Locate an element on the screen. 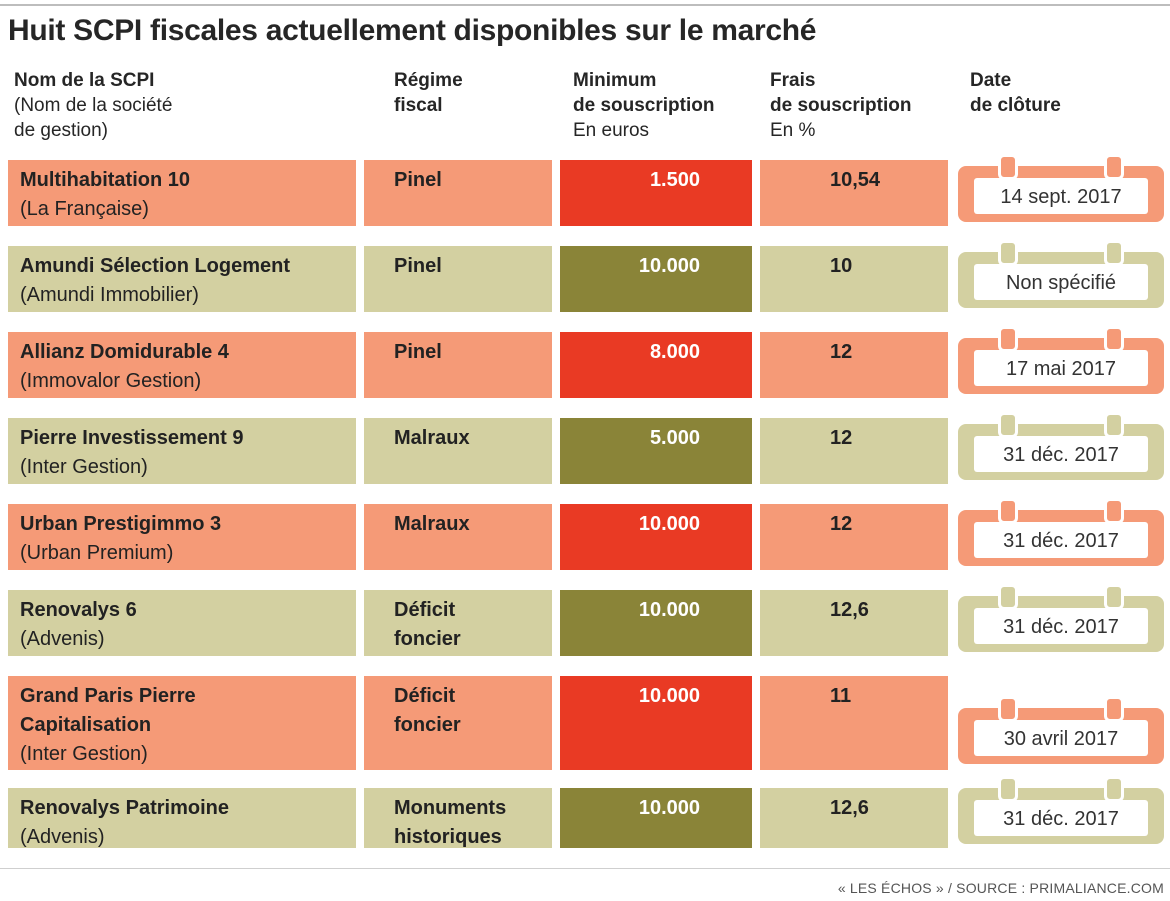  scpi-name-cell: Renovalys Patrimoine (Advenis) is located at coordinates (182, 818).